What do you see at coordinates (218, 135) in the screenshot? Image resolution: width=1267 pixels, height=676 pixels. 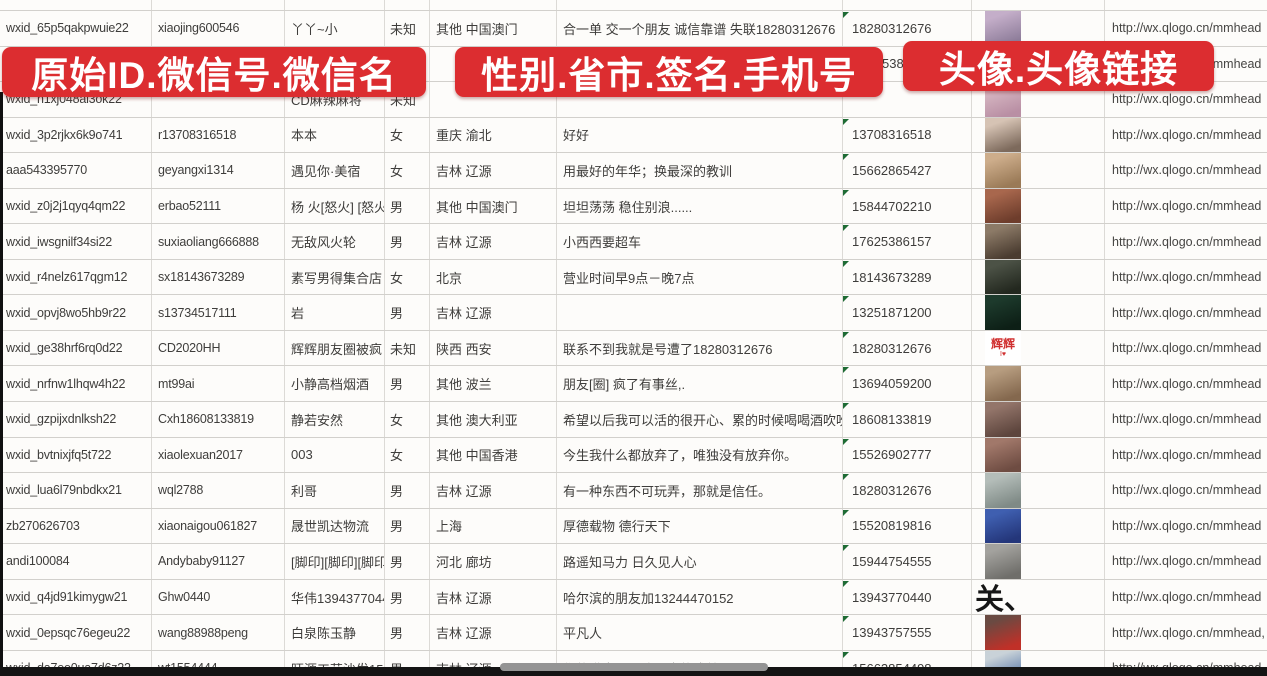 I see `cell-wechat-id: r13708316518` at bounding box center [218, 135].